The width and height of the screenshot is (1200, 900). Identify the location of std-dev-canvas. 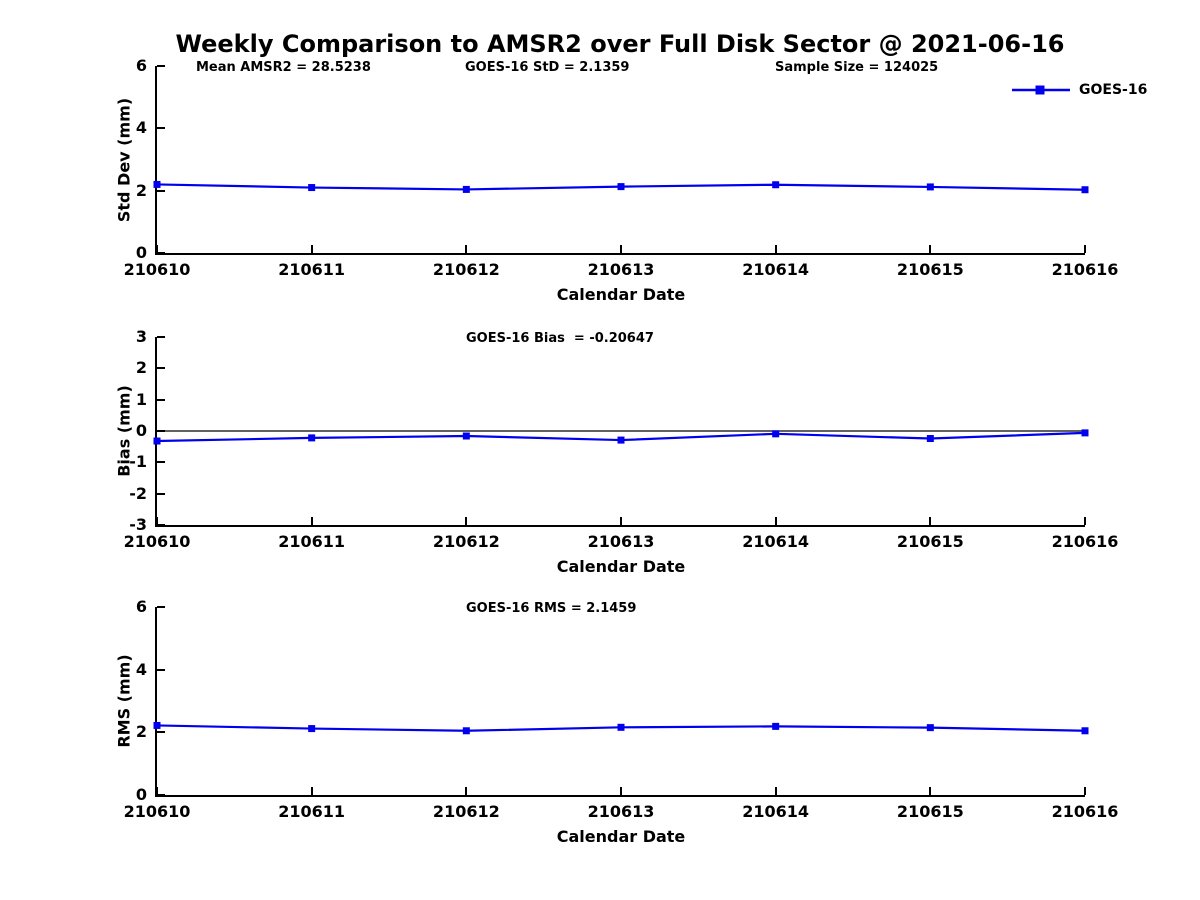
(621, 187).